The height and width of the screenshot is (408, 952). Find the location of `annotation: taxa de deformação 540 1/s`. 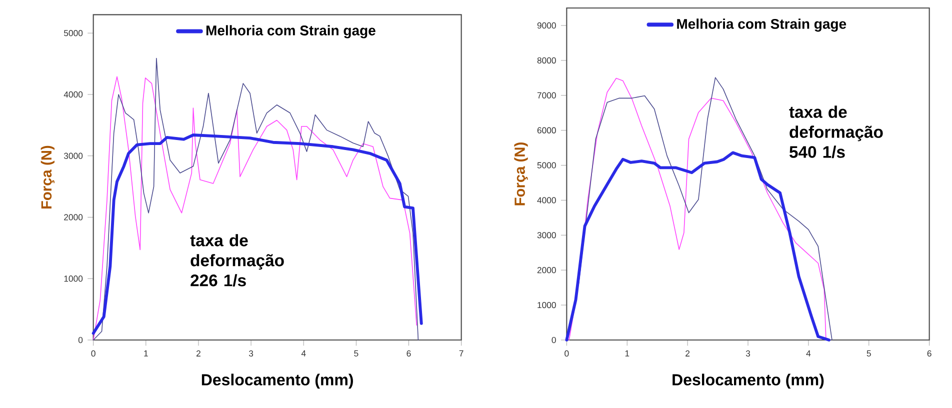

annotation: taxa de deformação 540 1/s is located at coordinates (836, 132).